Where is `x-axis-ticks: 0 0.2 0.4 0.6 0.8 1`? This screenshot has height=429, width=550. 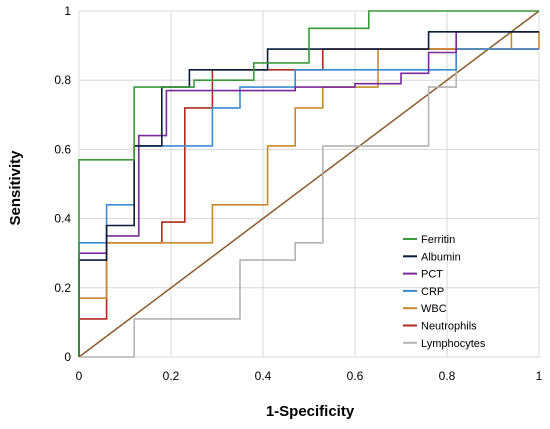
x-axis-ticks: 0 0.2 0.4 0.6 0.8 1 is located at coordinates (309, 376).